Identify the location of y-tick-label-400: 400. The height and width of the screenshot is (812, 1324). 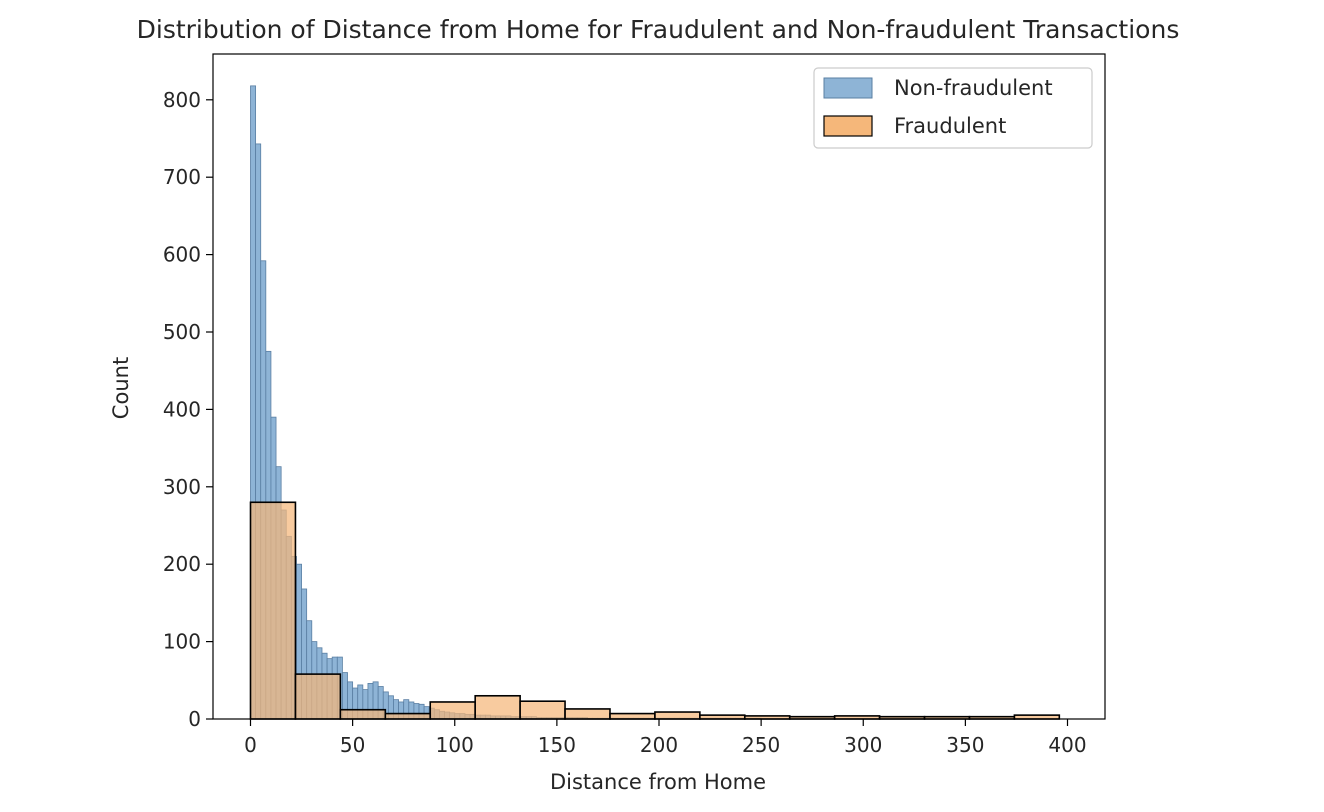
(182, 409).